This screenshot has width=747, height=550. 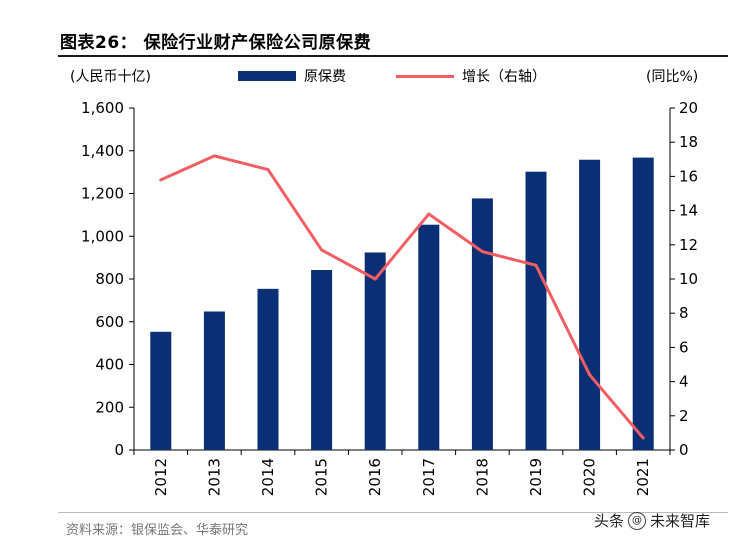 What do you see at coordinates (609, 521) in the screenshot?
I see `watermark-prefix: 头条` at bounding box center [609, 521].